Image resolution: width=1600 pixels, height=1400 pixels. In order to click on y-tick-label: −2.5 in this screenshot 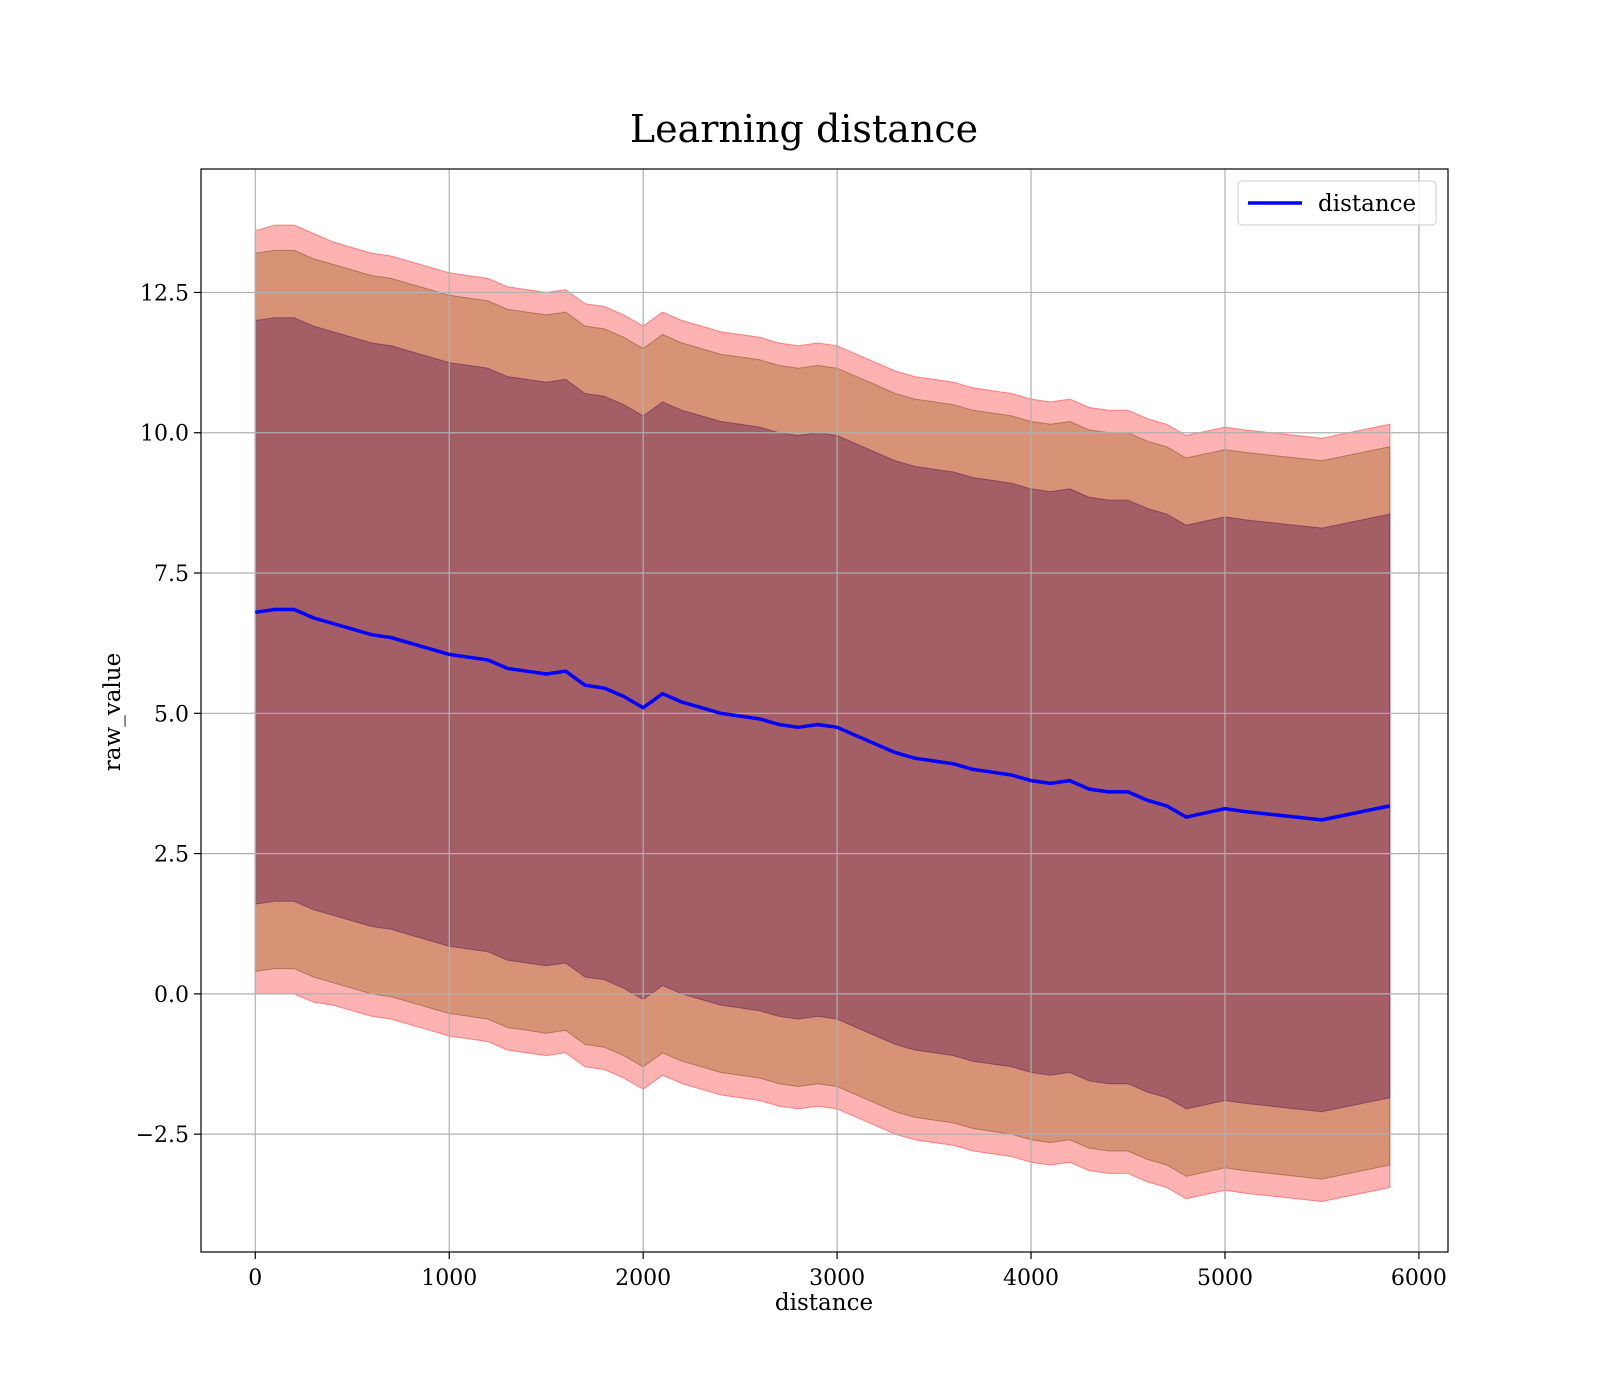, I will do `click(162, 1135)`.